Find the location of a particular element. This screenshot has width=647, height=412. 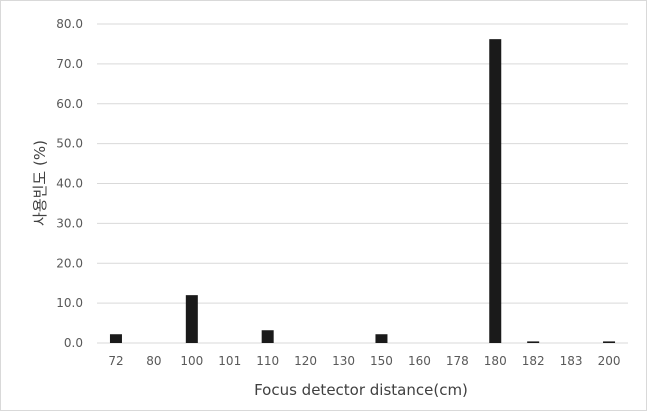

y-tick-label: 40.0 is located at coordinates (69, 184).